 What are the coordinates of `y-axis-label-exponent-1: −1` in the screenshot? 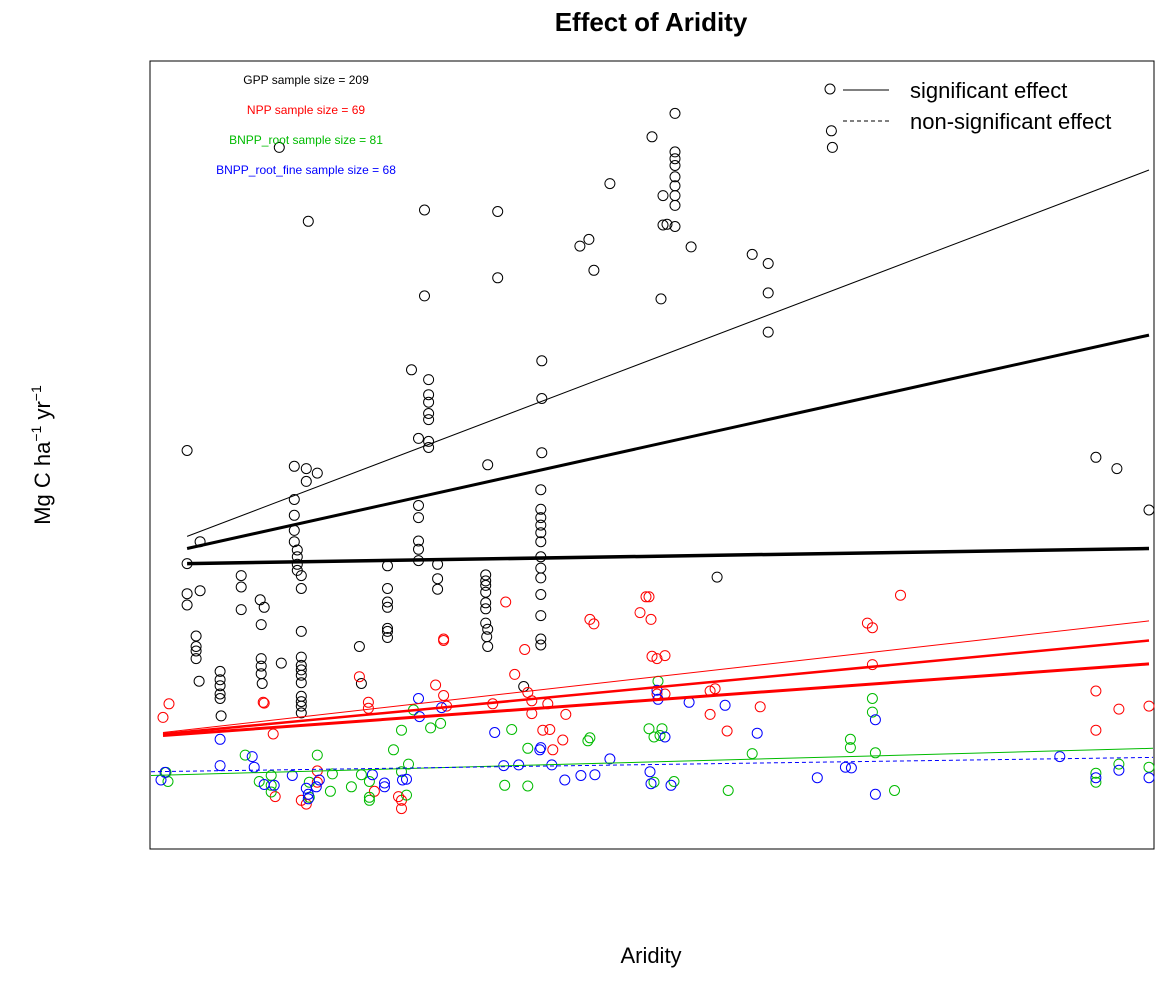 It's located at (36, 433).